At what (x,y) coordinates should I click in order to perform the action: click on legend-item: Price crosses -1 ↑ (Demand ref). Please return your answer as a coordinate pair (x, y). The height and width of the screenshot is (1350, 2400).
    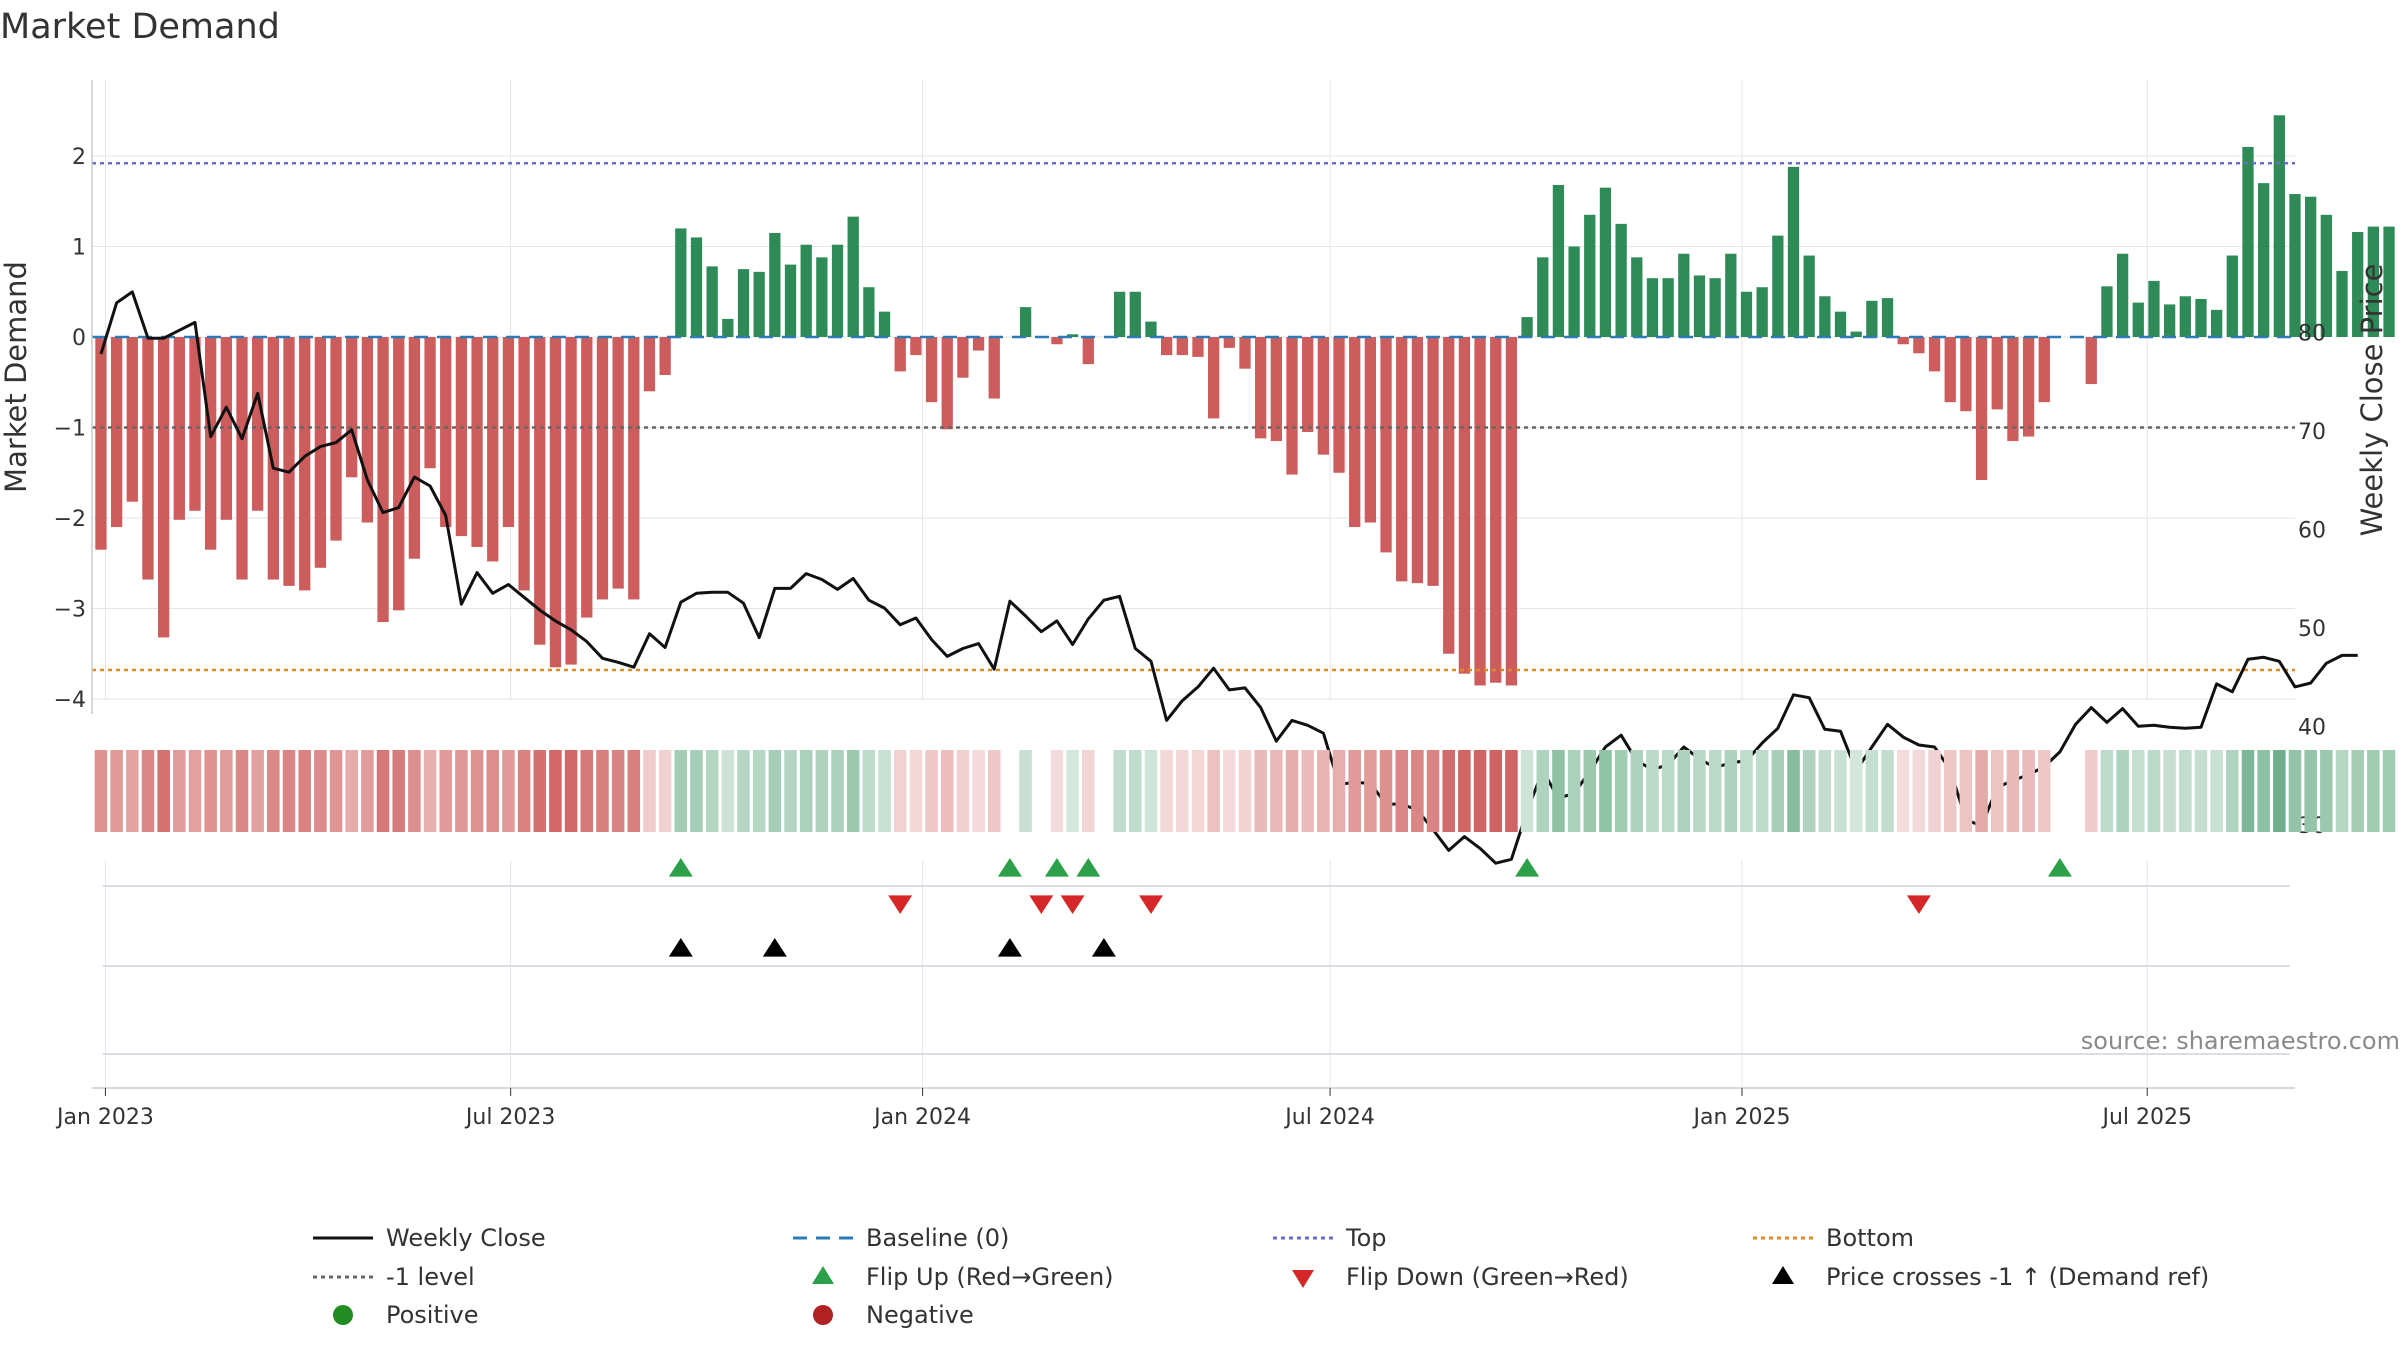
    Looking at the image, I should click on (1990, 1277).